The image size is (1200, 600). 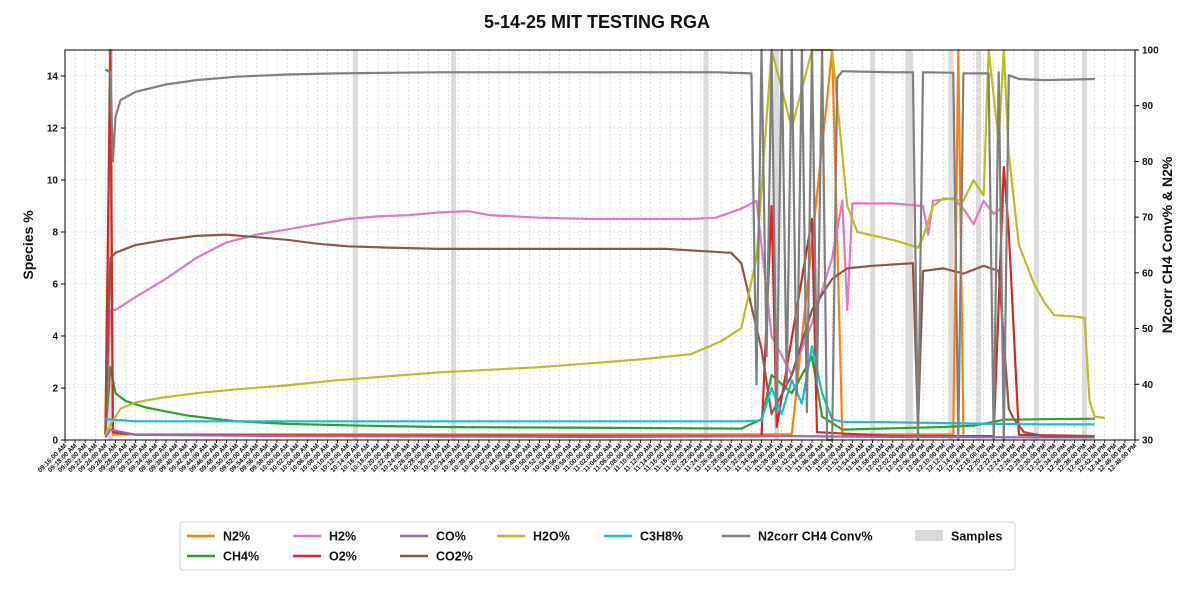 What do you see at coordinates (976, 537) in the screenshot?
I see `legend-label-samples: Samples` at bounding box center [976, 537].